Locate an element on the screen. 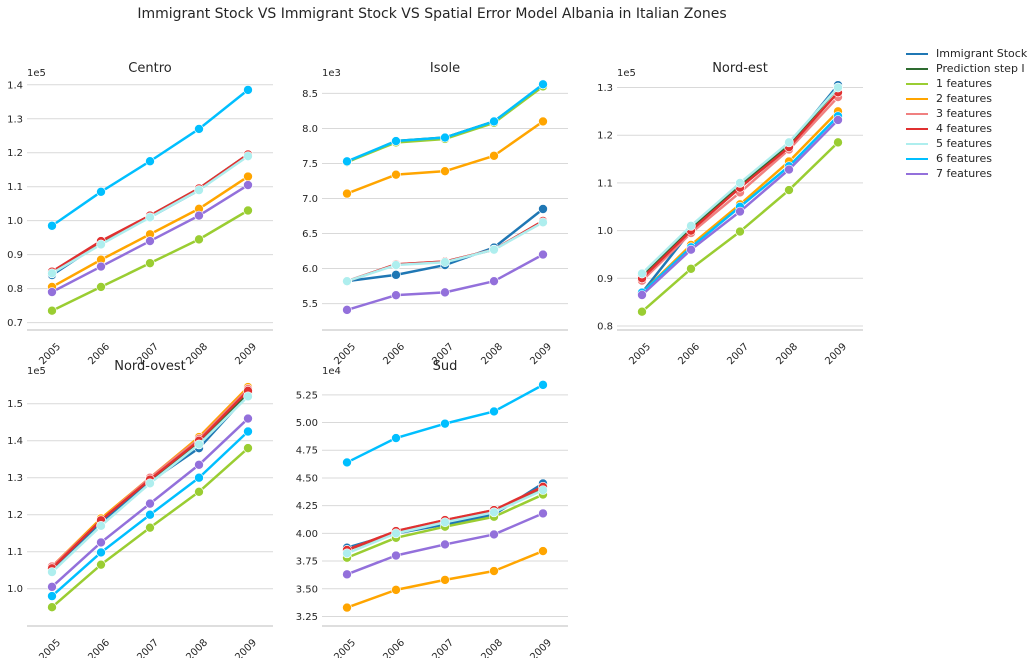 This screenshot has height=658, width=1031. legend-label: 5 features is located at coordinates (964, 143).